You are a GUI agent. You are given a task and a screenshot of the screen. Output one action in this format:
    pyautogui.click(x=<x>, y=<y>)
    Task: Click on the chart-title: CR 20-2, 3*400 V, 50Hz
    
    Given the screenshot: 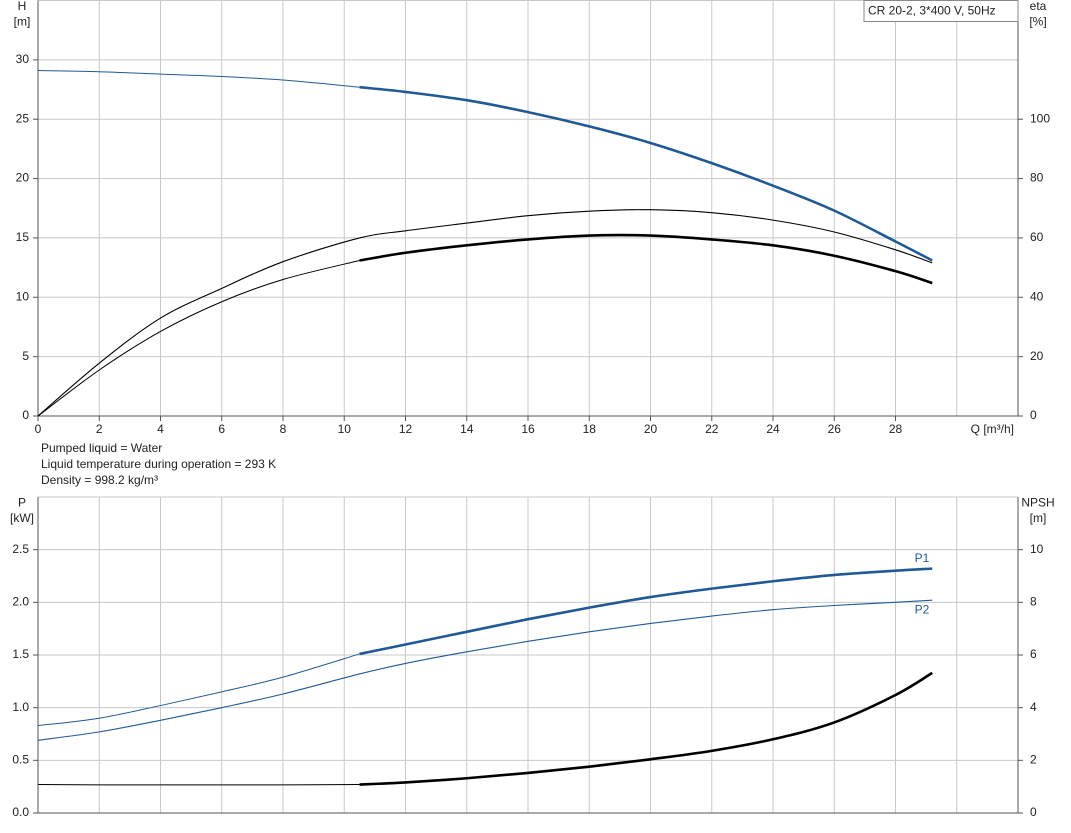 What is the action you would take?
    pyautogui.click(x=932, y=11)
    